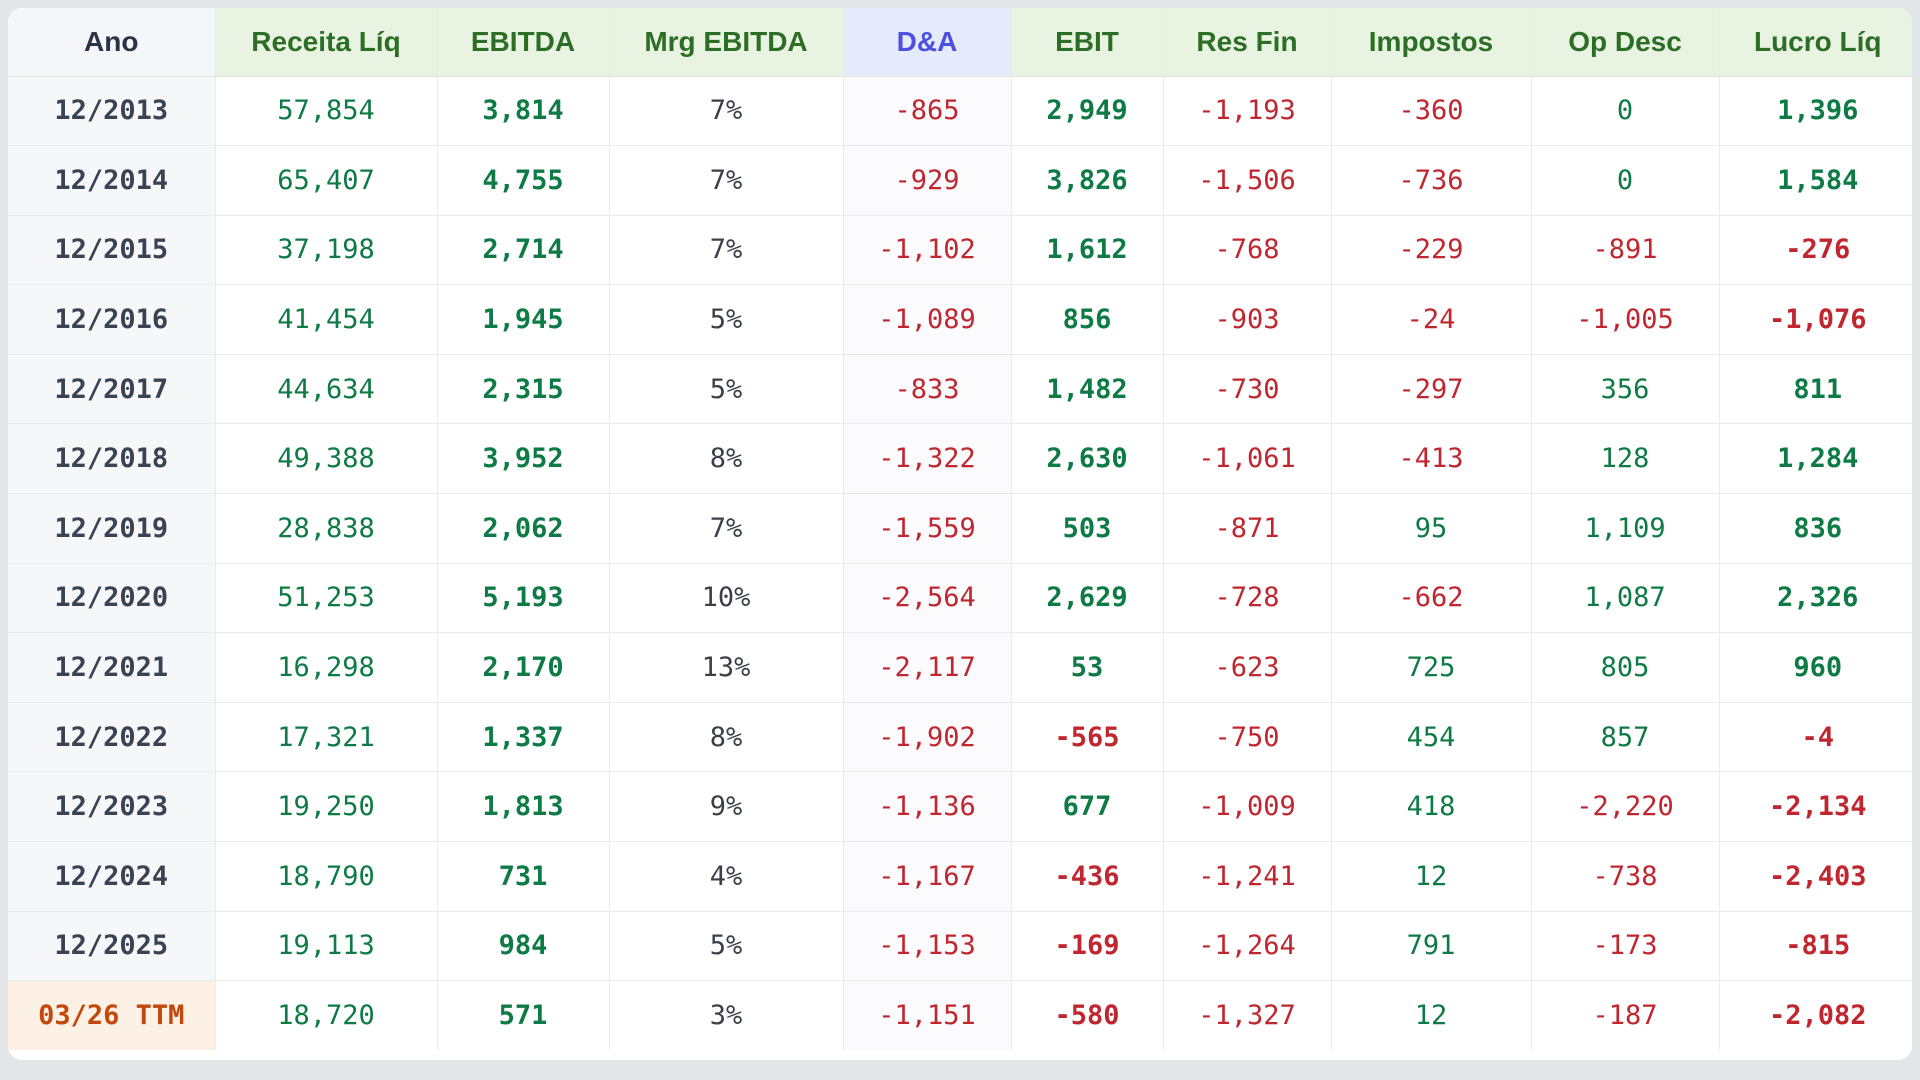 Image resolution: width=1920 pixels, height=1080 pixels. Describe the element at coordinates (1247, 667) in the screenshot. I see `cell-res-fin: -623` at that location.